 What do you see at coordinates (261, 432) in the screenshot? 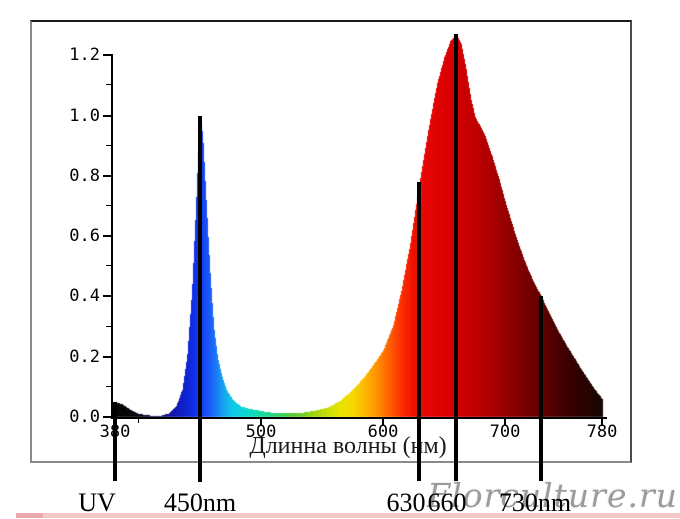
I see `x-tick-label-500: 500` at bounding box center [261, 432].